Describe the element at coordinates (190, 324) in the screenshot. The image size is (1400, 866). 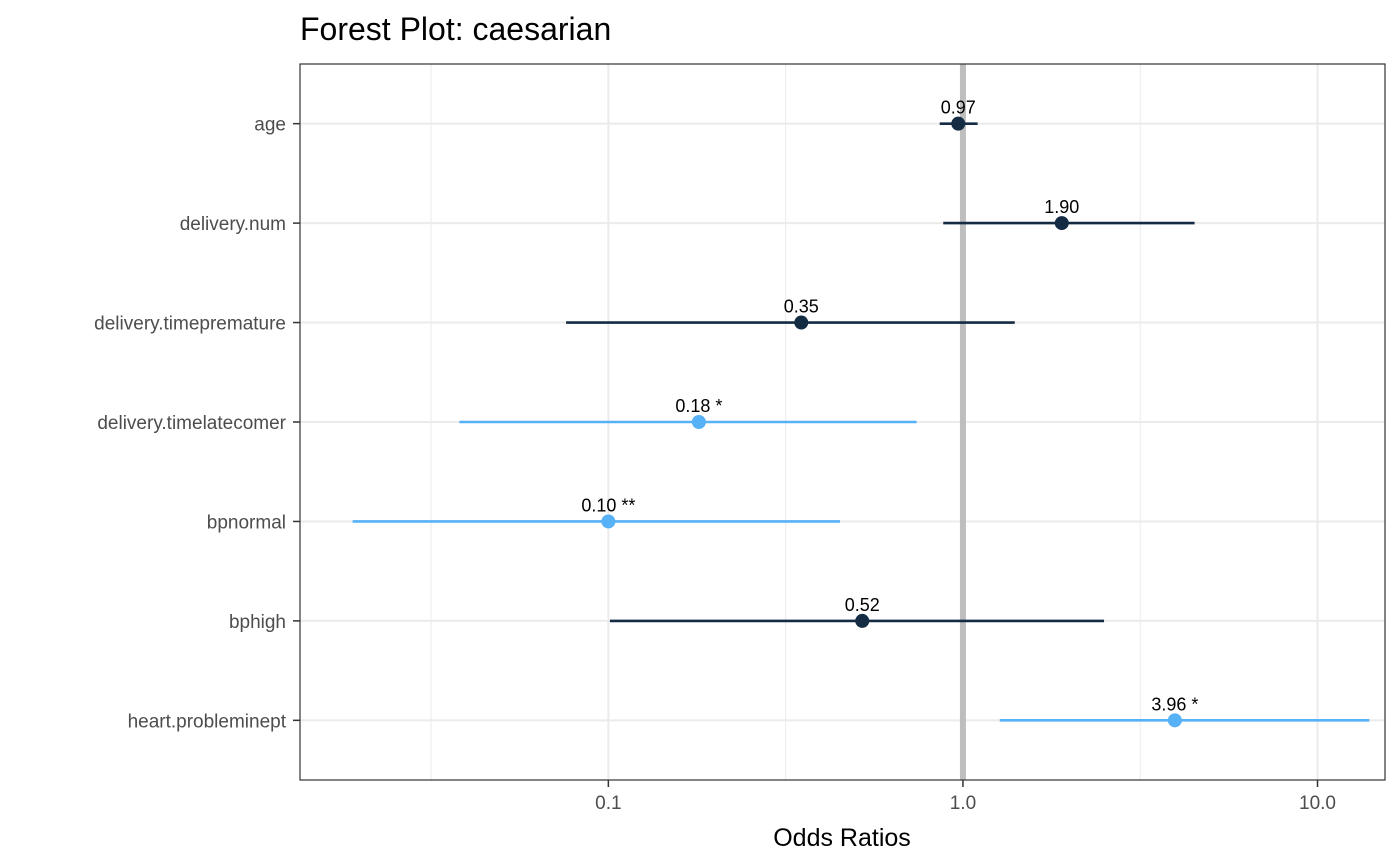
I see `y-tick-label: delivery.timepremature` at that location.